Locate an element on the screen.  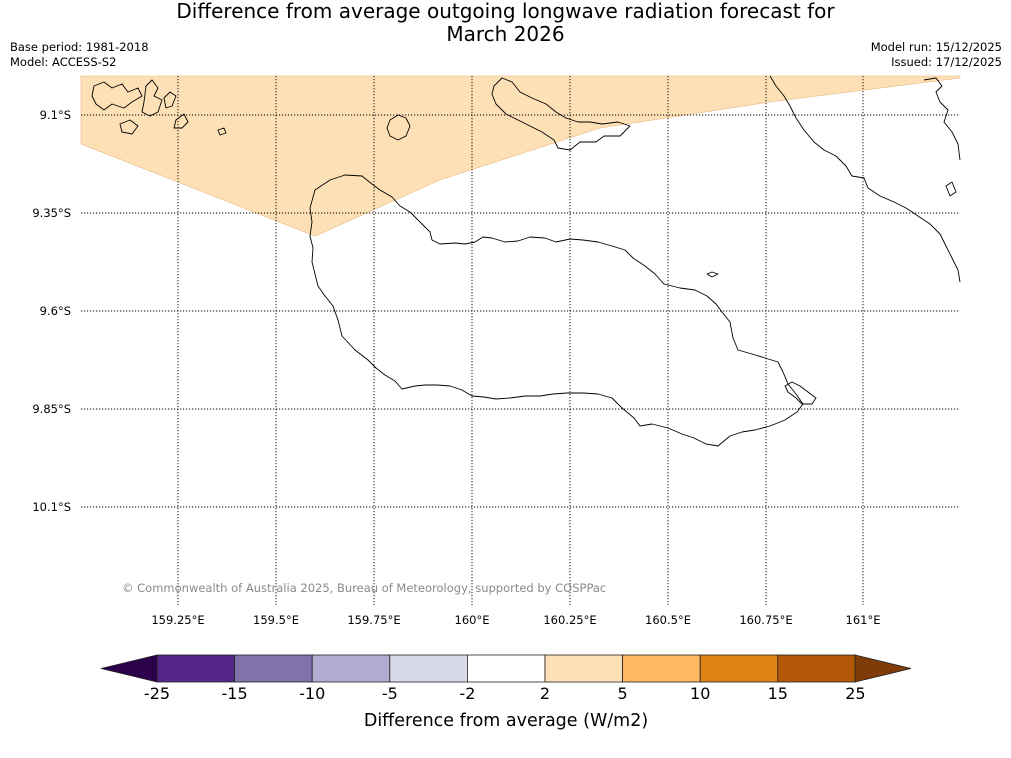
colorbar-label: Difference from average (W/m2) is located at coordinates (506, 721).